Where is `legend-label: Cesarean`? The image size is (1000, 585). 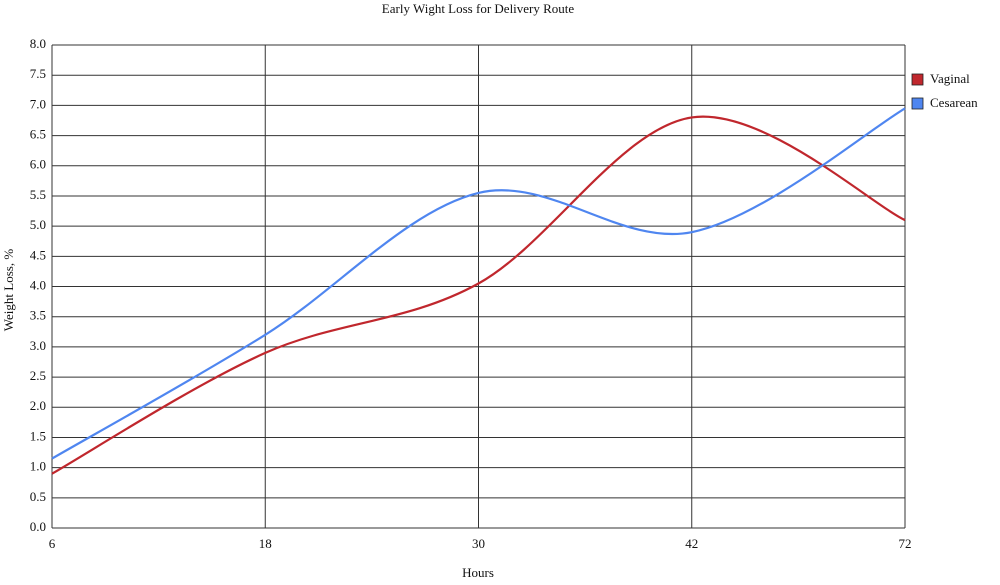
legend-label: Cesarean is located at coordinates (954, 102).